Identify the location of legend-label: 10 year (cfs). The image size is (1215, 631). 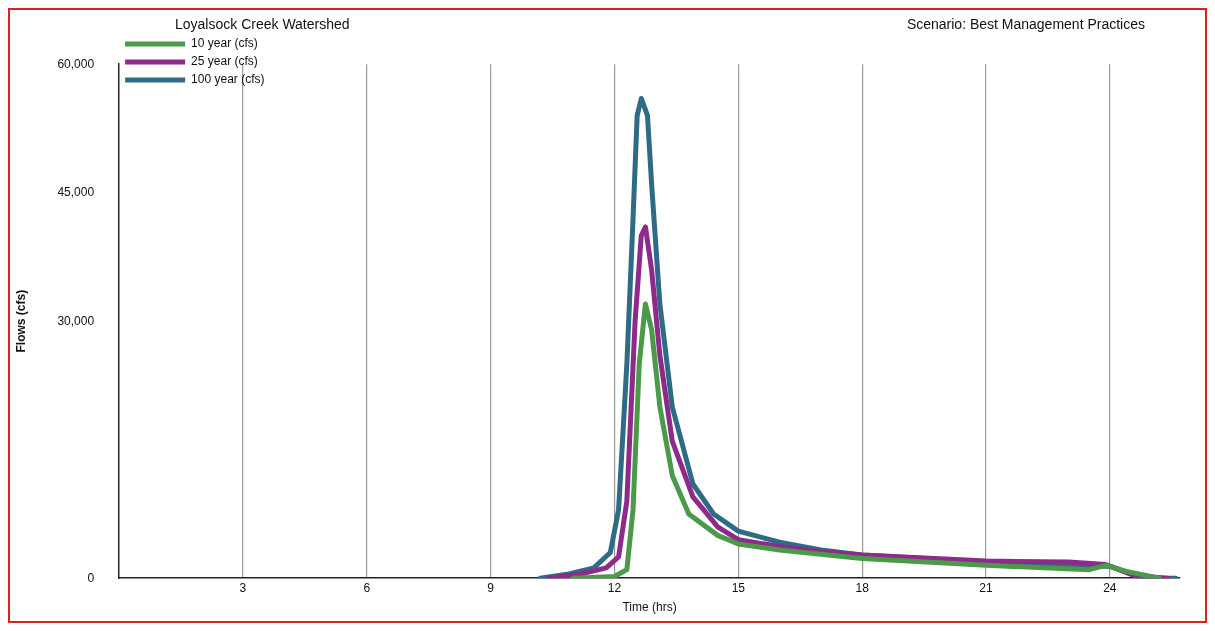
(224, 43).